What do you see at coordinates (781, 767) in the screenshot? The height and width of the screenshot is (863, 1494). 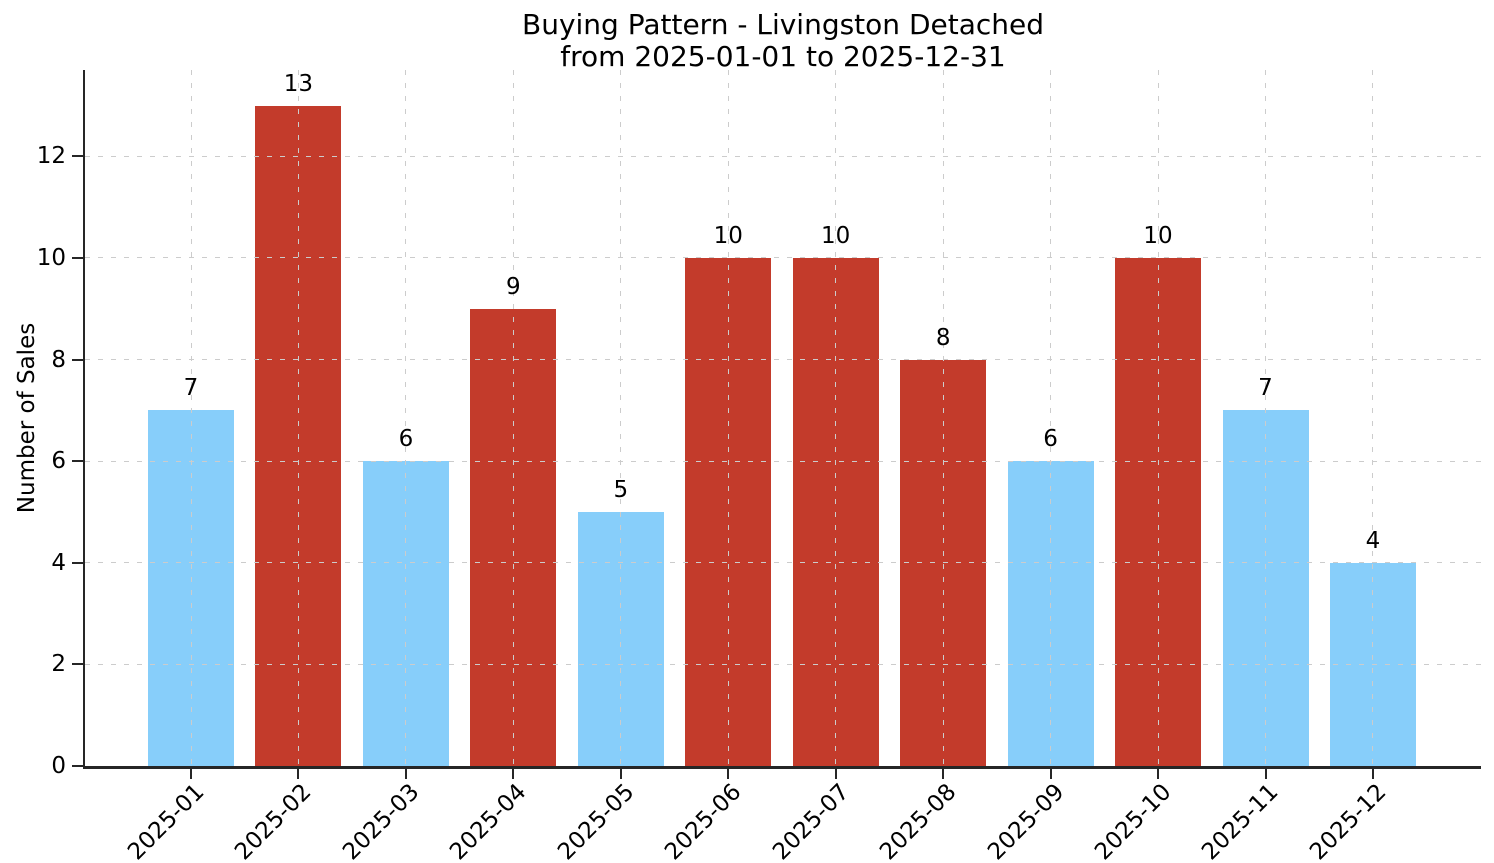 I see `x-axis-spine` at bounding box center [781, 767].